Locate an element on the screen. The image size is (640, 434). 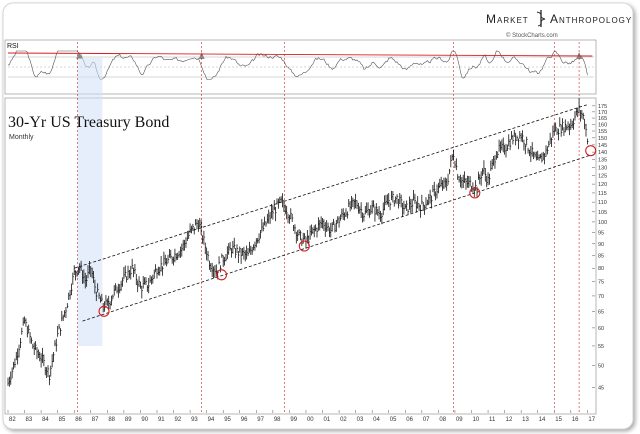
y-tick-label: 165 is located at coordinates (602, 119).